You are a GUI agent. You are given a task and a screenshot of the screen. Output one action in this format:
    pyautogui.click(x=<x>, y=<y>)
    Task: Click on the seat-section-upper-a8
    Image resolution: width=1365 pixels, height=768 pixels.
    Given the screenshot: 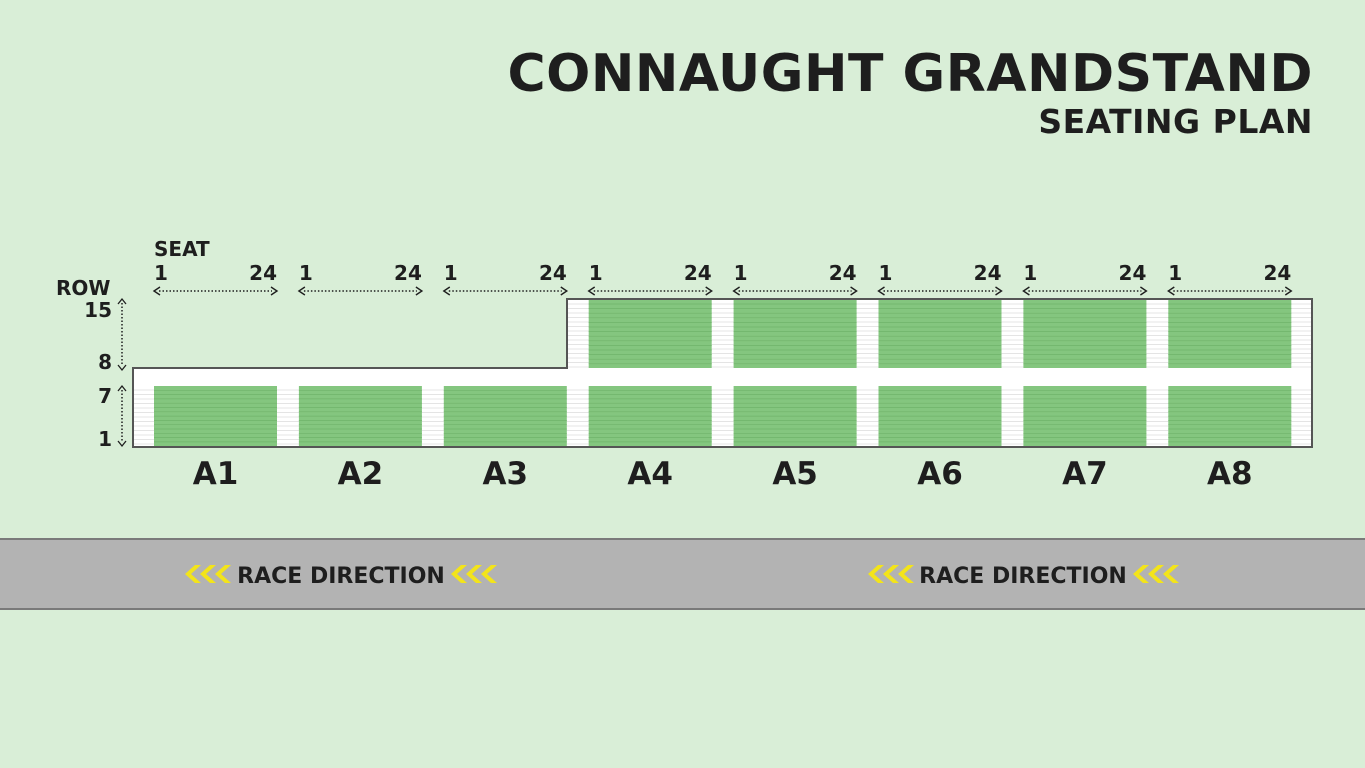 What is the action you would take?
    pyautogui.click(x=1230, y=334)
    